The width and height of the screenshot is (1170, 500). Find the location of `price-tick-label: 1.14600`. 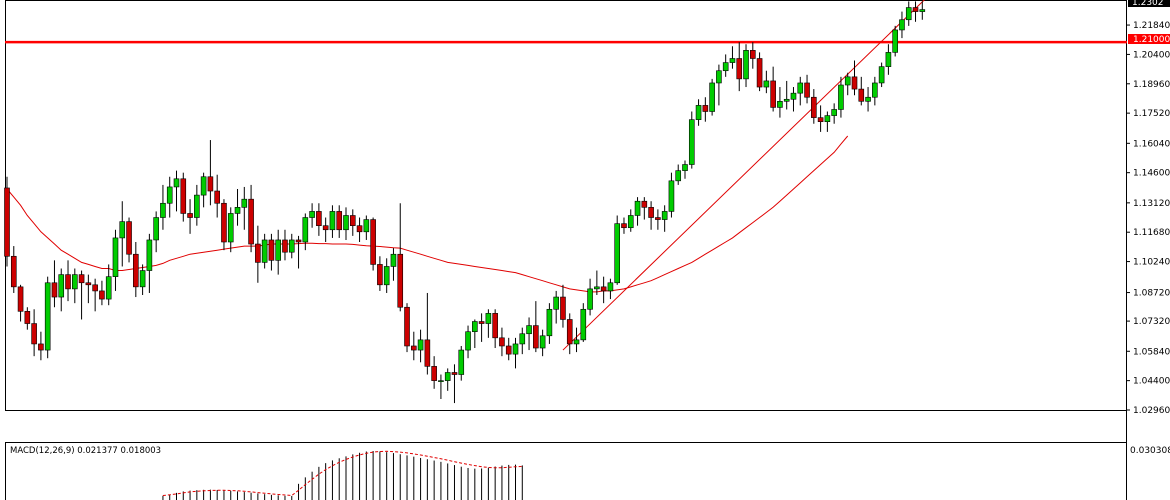

price-tick-label: 1.14600 is located at coordinates (1151, 174).